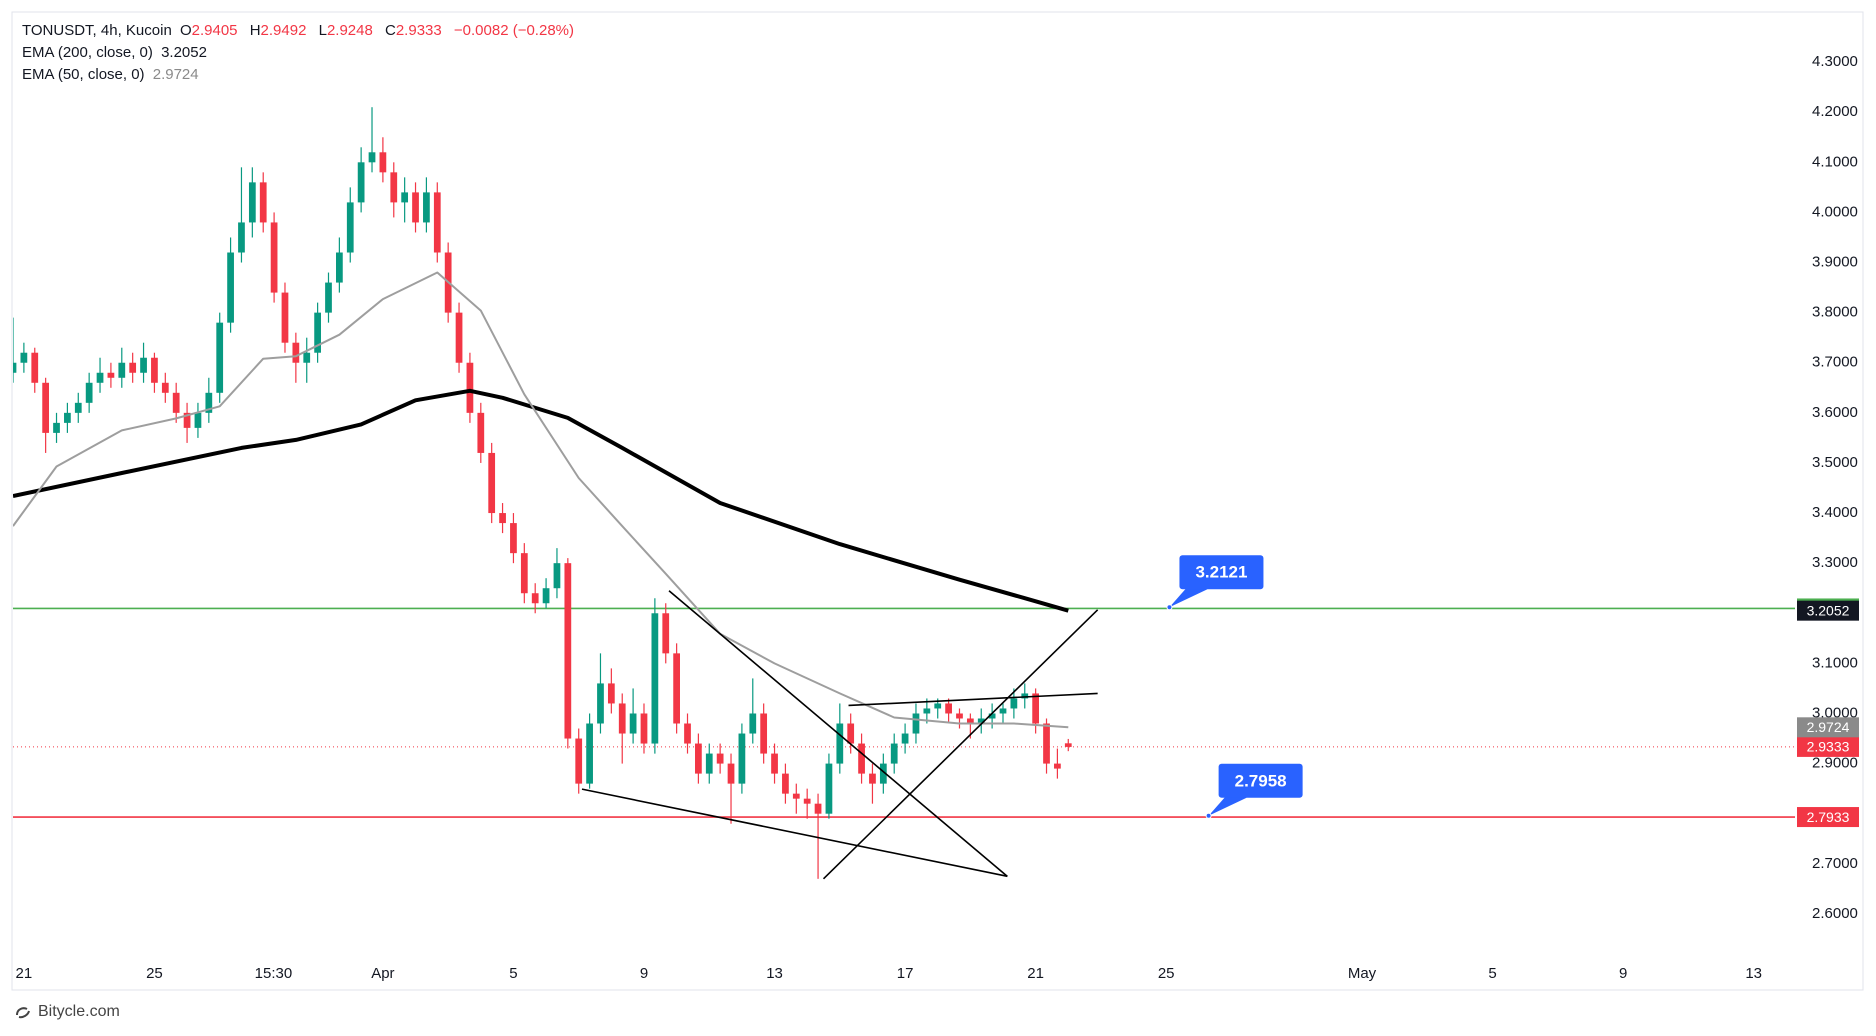 This screenshot has width=1876, height=1036. What do you see at coordinates (280, 30) in the screenshot?
I see `ohlc-high: H2.9492` at bounding box center [280, 30].